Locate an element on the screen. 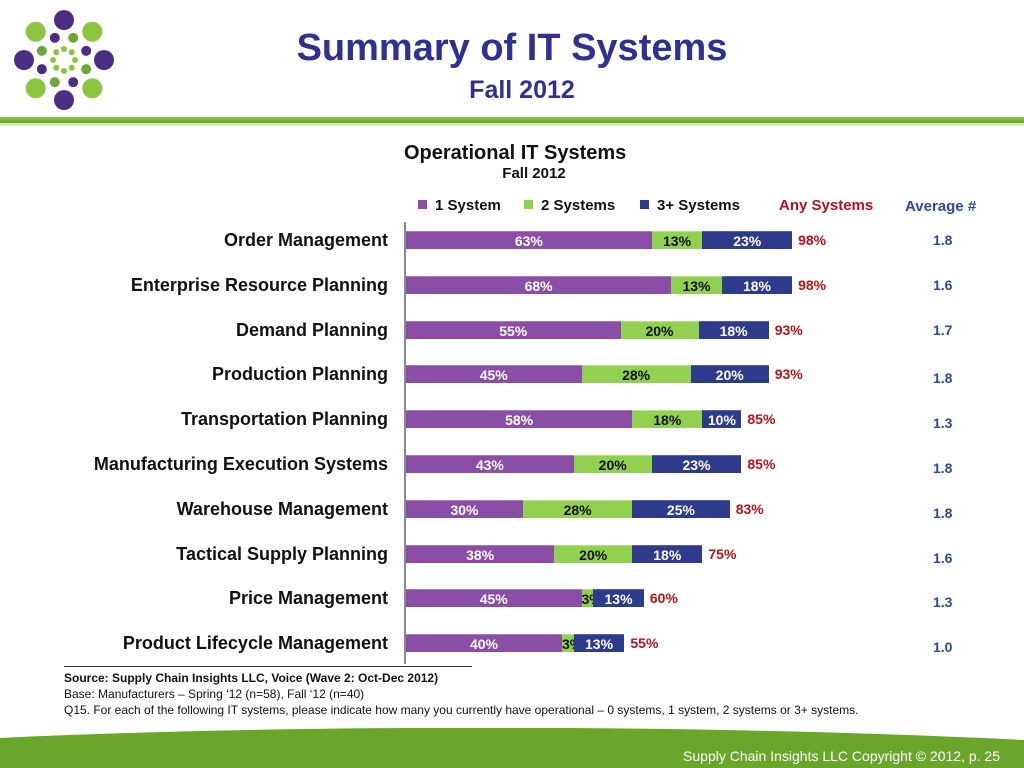 The width and height of the screenshot is (1024, 768). legend-swatch-2-systems is located at coordinates (528, 205).